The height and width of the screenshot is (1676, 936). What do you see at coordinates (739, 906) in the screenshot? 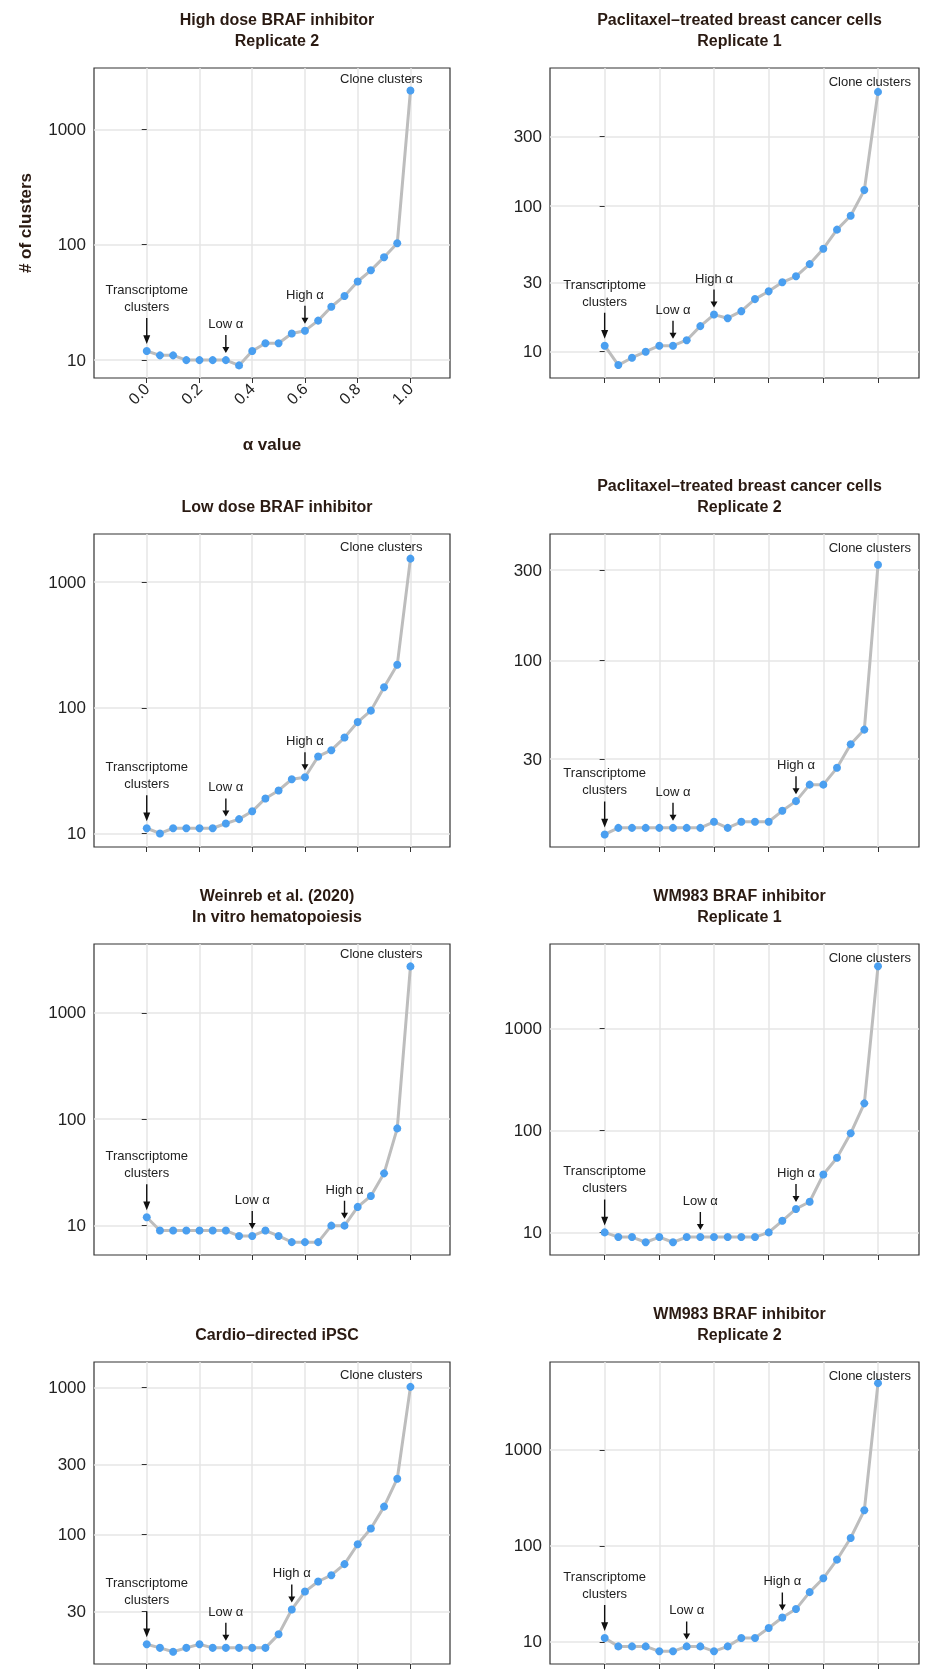
I see `chart-title: WM983 BRAF inhibitor Replicate 1` at bounding box center [739, 906].